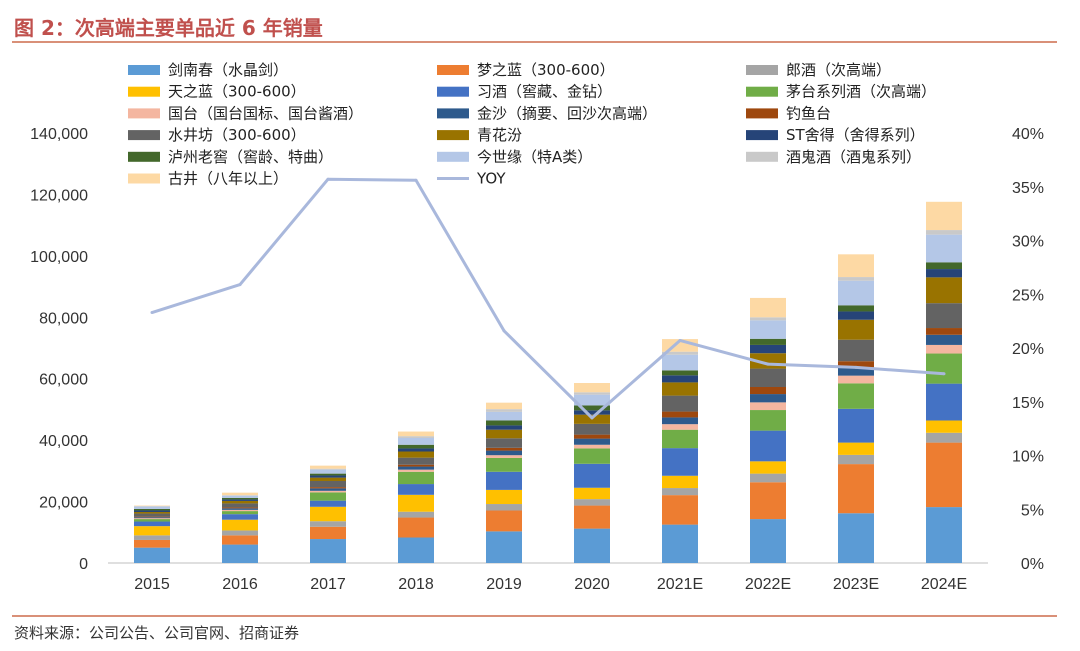 Image resolution: width=1080 pixels, height=651 pixels. Describe the element at coordinates (861, 92) in the screenshot. I see `legend-label: 茅台系列酒（次高端）` at that location.